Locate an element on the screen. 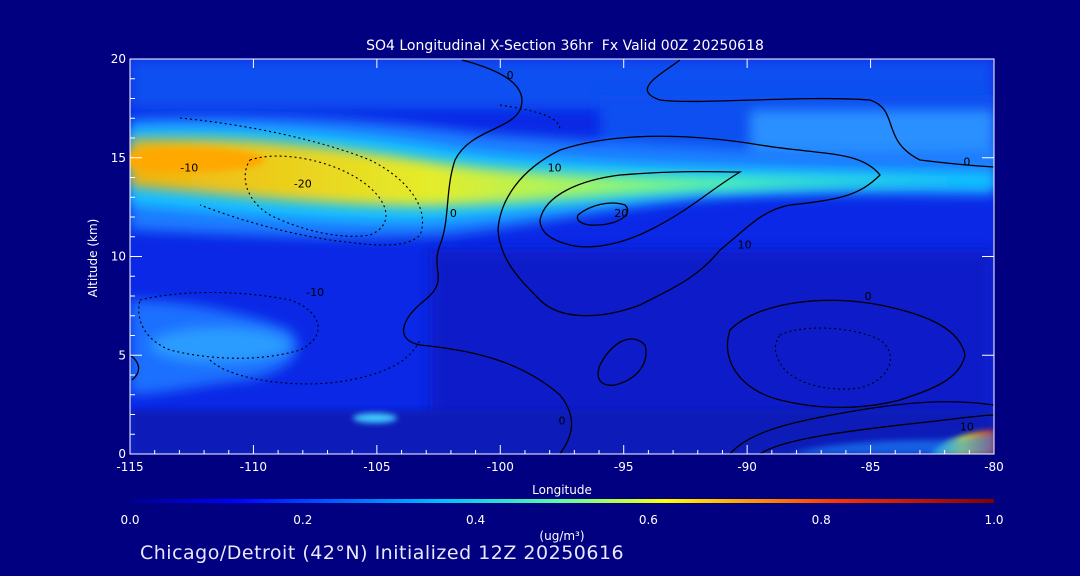  colorbar-tick-label: 0.2 is located at coordinates (302, 520).